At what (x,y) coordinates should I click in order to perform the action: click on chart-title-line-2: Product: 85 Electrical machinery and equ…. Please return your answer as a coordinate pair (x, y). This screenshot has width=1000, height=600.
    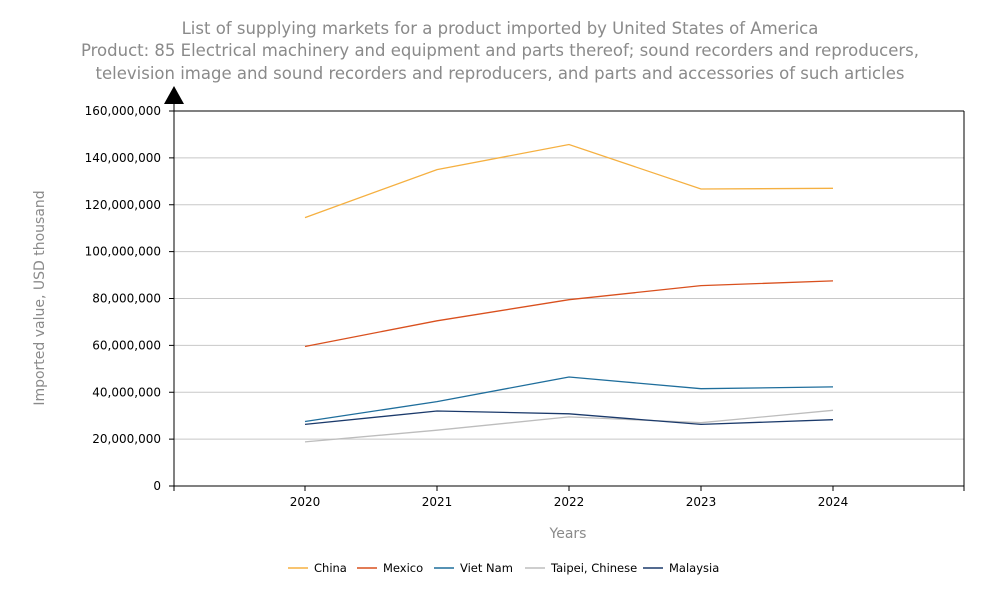
    Looking at the image, I should click on (500, 50).